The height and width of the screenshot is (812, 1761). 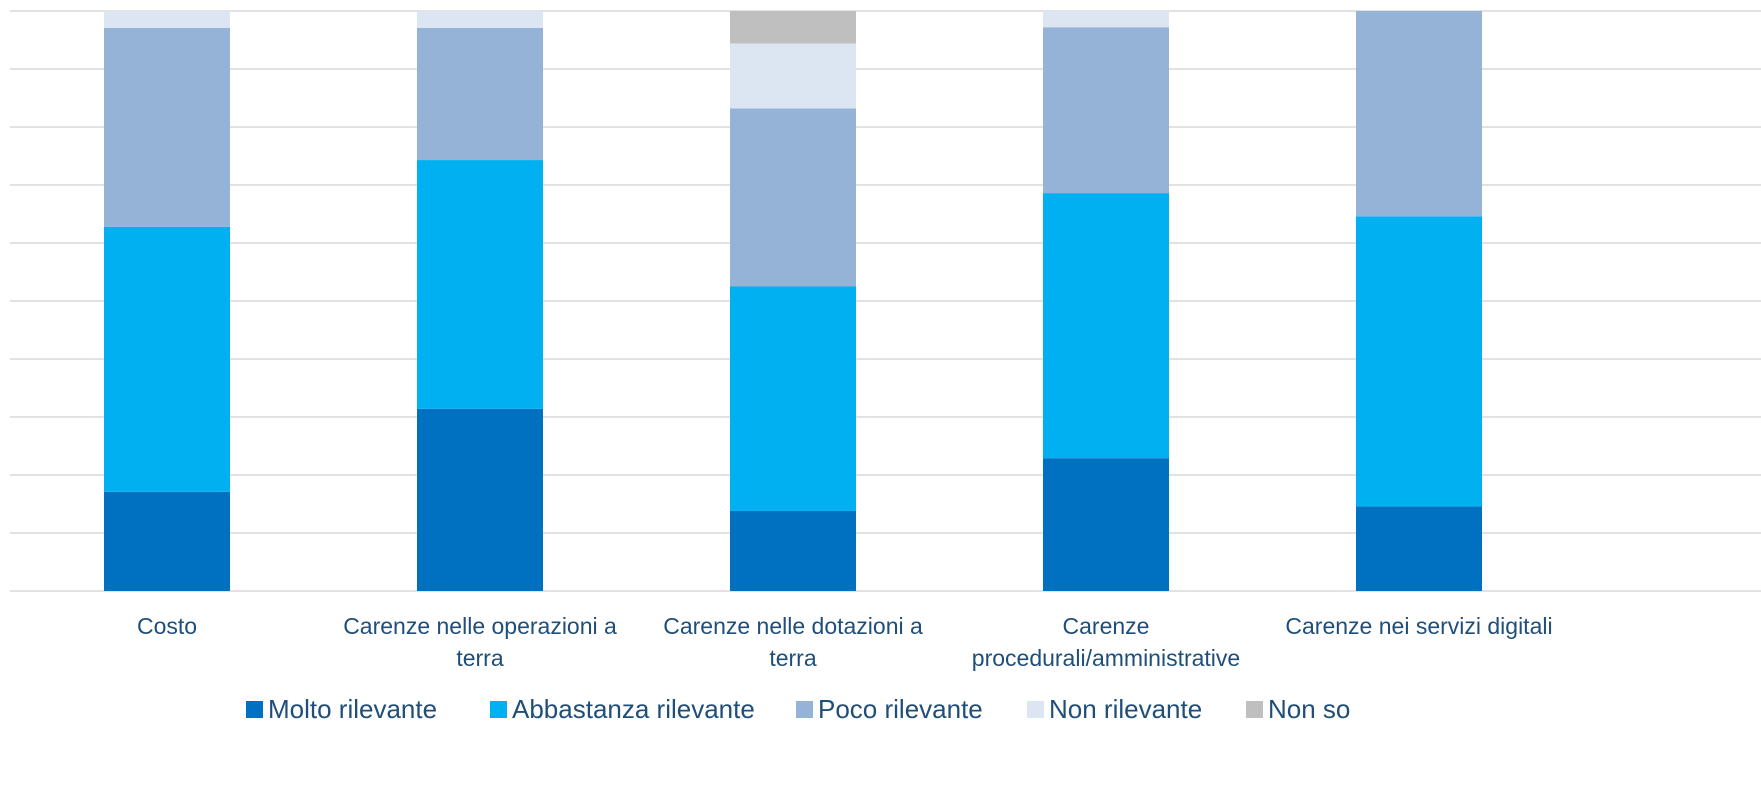 I want to click on category-label: Carenze procedurali/amministrative, so click(x=1106, y=642).